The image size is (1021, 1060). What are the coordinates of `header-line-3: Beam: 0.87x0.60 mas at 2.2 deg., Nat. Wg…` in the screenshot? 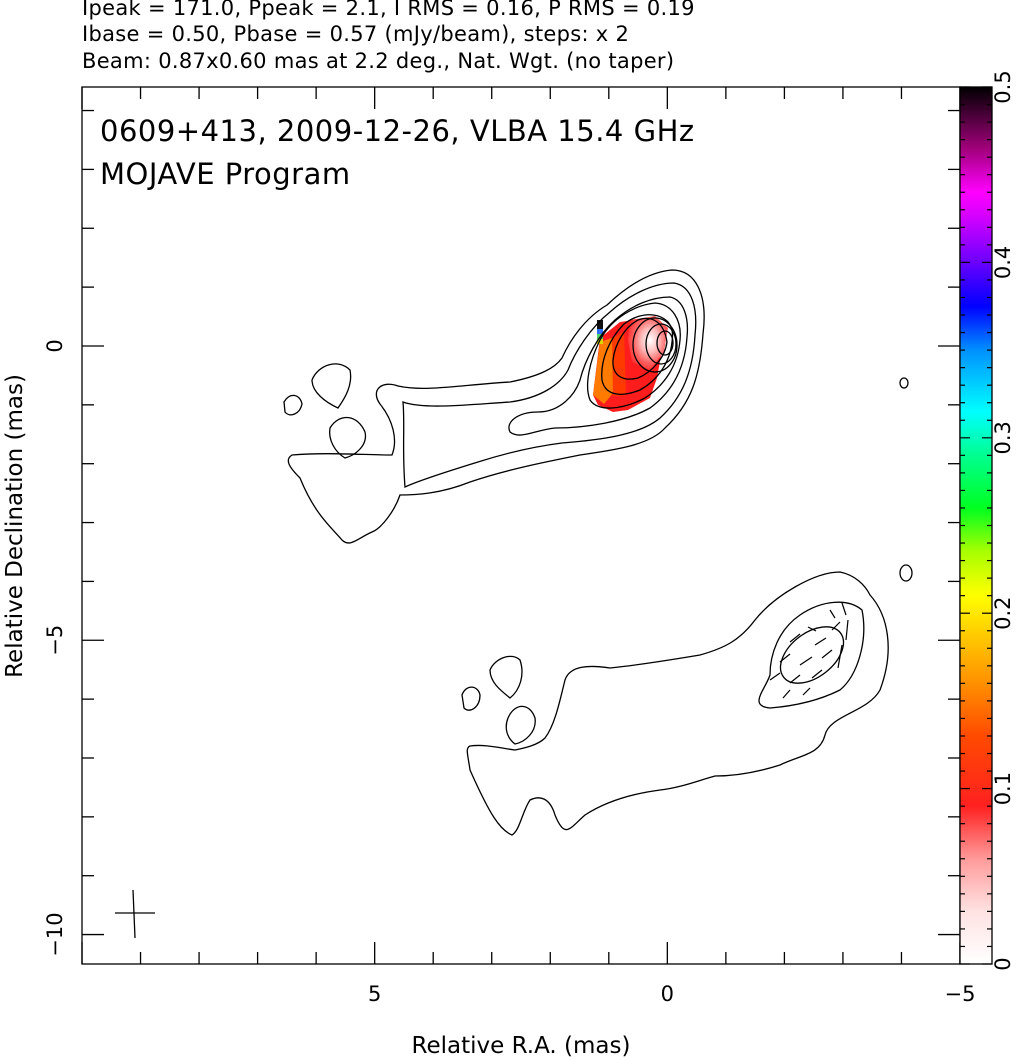 It's located at (378, 61).